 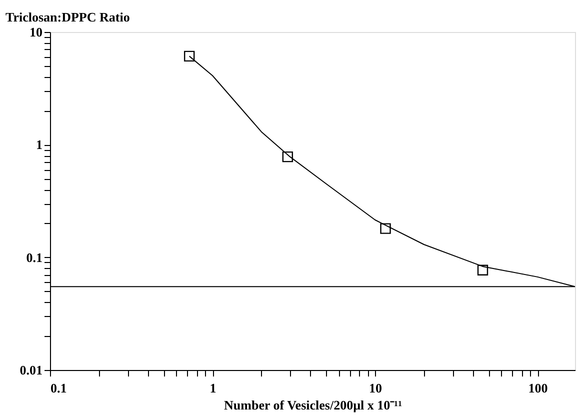 I want to click on x-tick-label: 10, so click(x=375, y=388).